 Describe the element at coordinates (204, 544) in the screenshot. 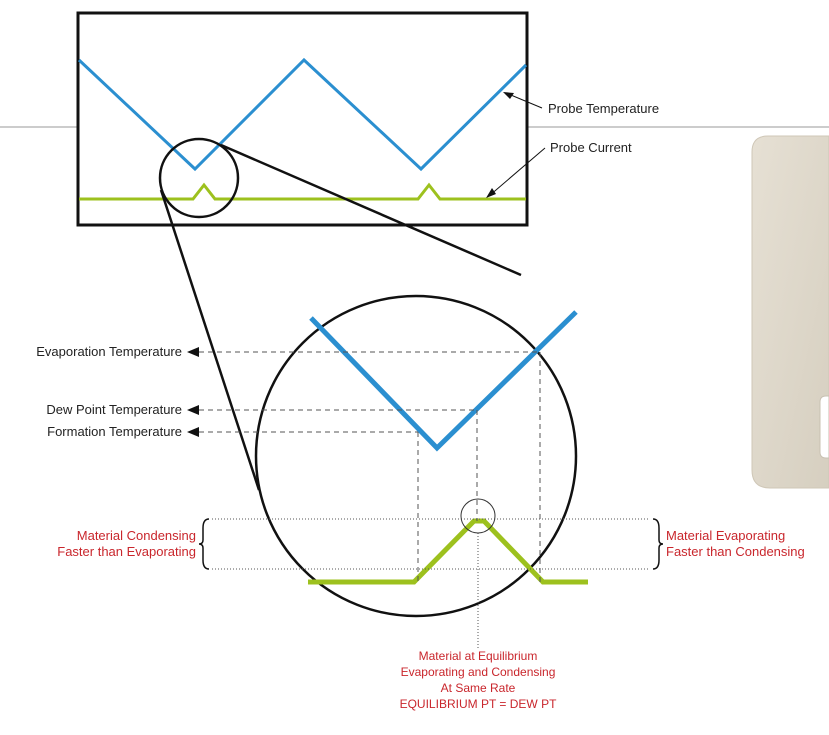

I see `left-brace` at that location.